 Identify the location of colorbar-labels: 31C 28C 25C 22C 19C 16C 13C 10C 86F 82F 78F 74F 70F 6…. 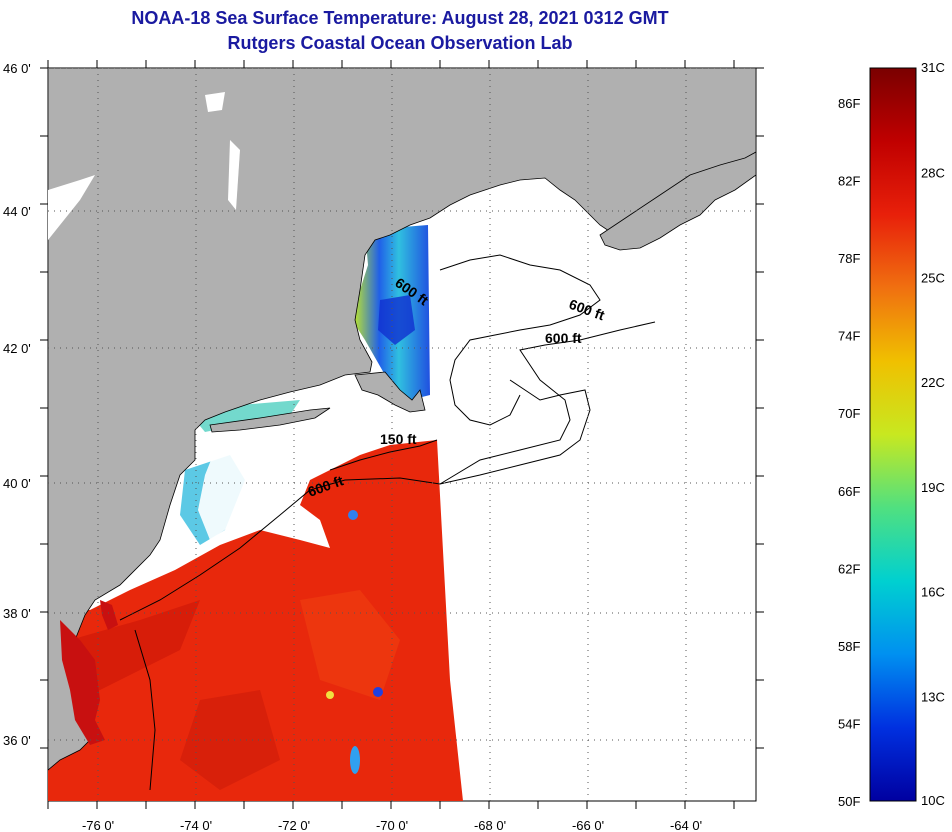
(891, 434).